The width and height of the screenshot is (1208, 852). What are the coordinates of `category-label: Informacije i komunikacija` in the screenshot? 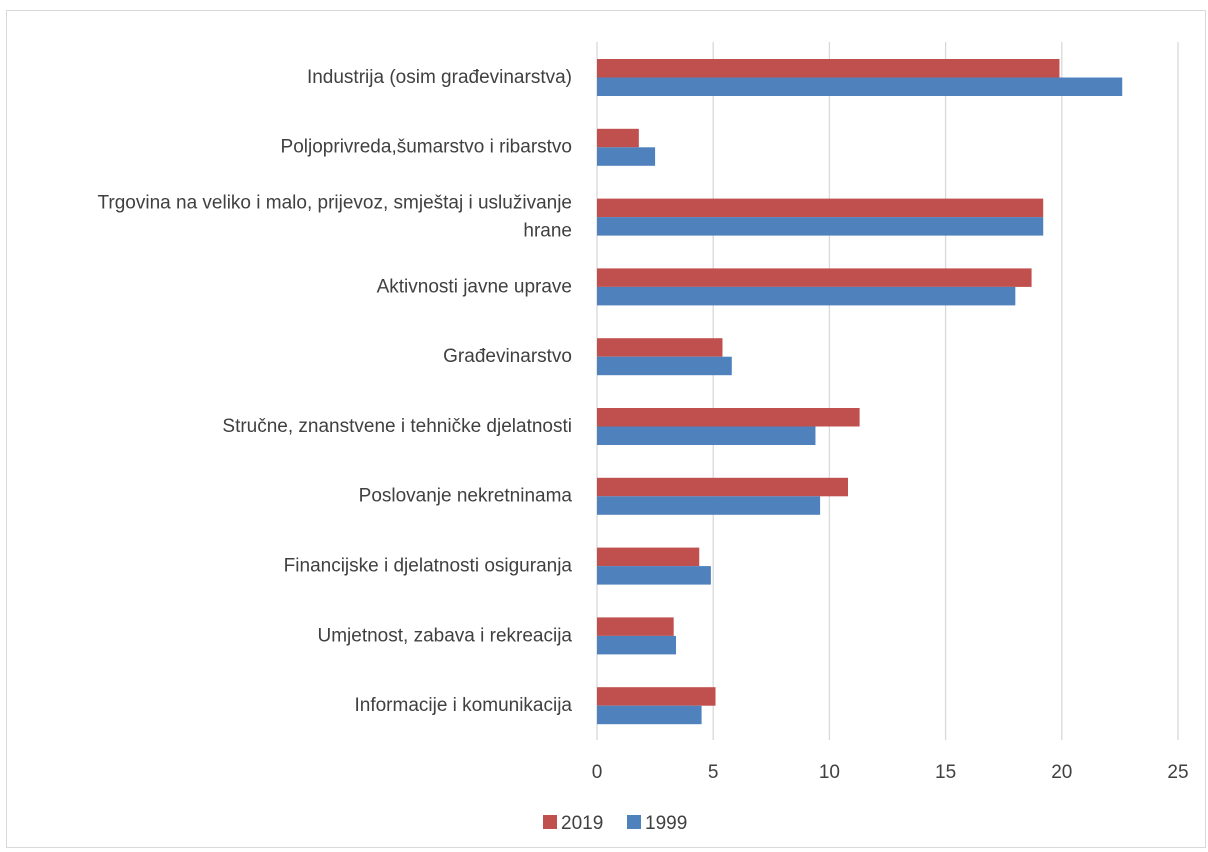 It's located at (463, 705).